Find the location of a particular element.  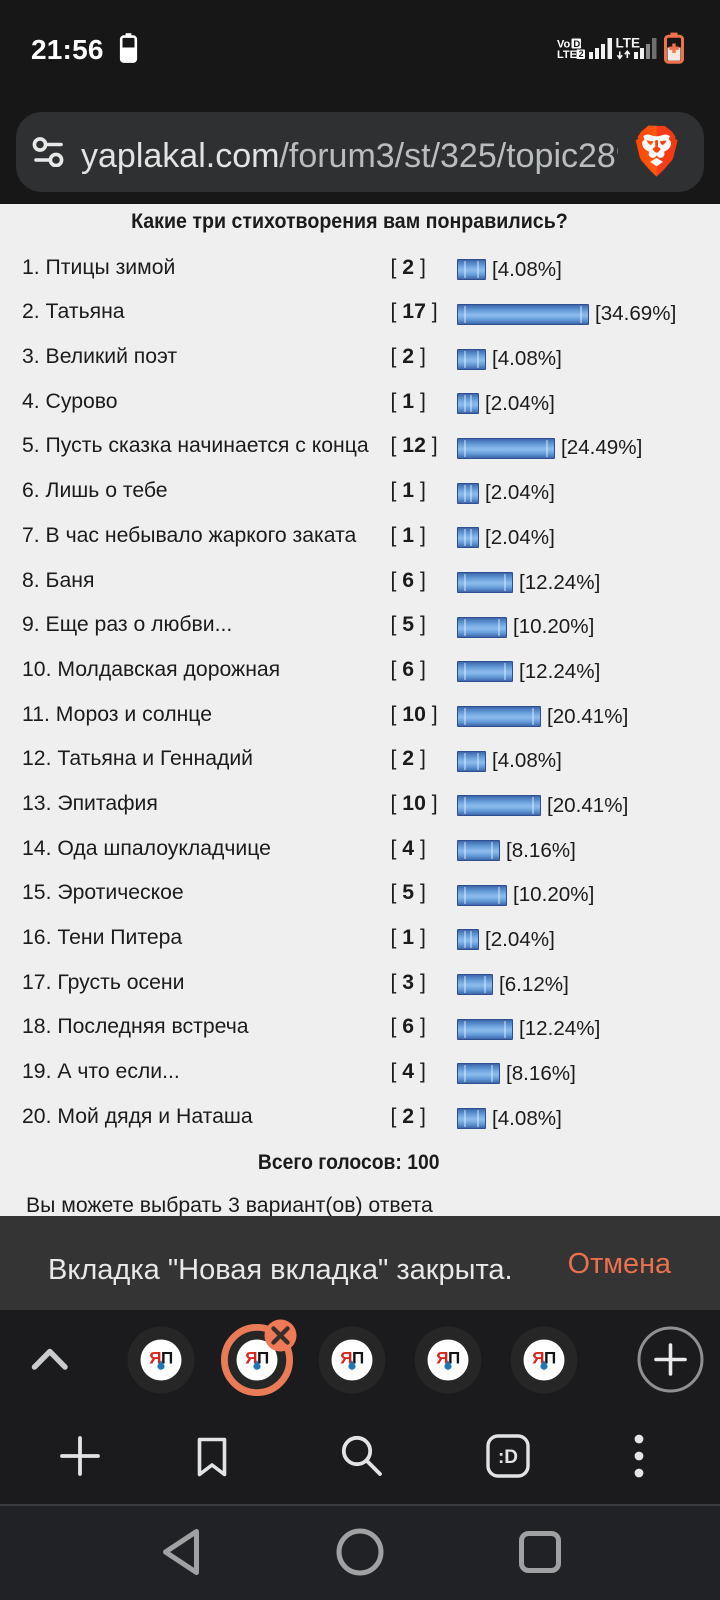

svg-text: Vo is located at coordinates (564, 45).